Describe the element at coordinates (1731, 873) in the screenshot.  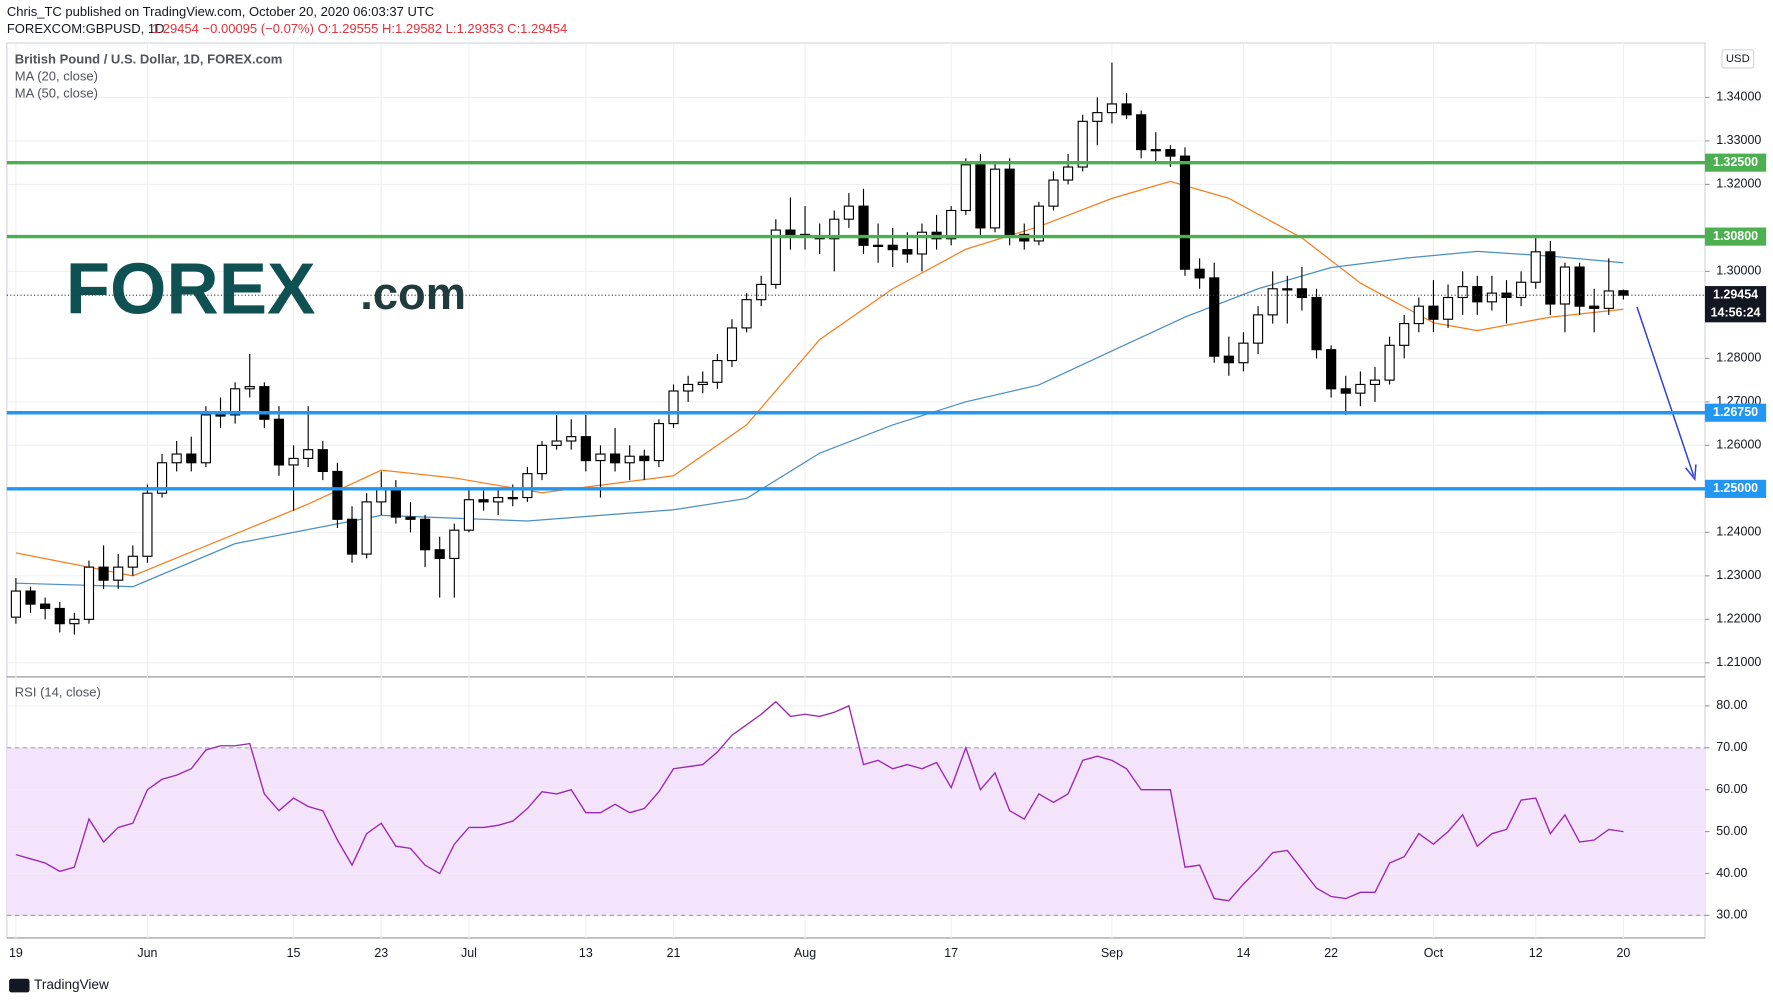
I see `y-tick-label: 40.00` at that location.